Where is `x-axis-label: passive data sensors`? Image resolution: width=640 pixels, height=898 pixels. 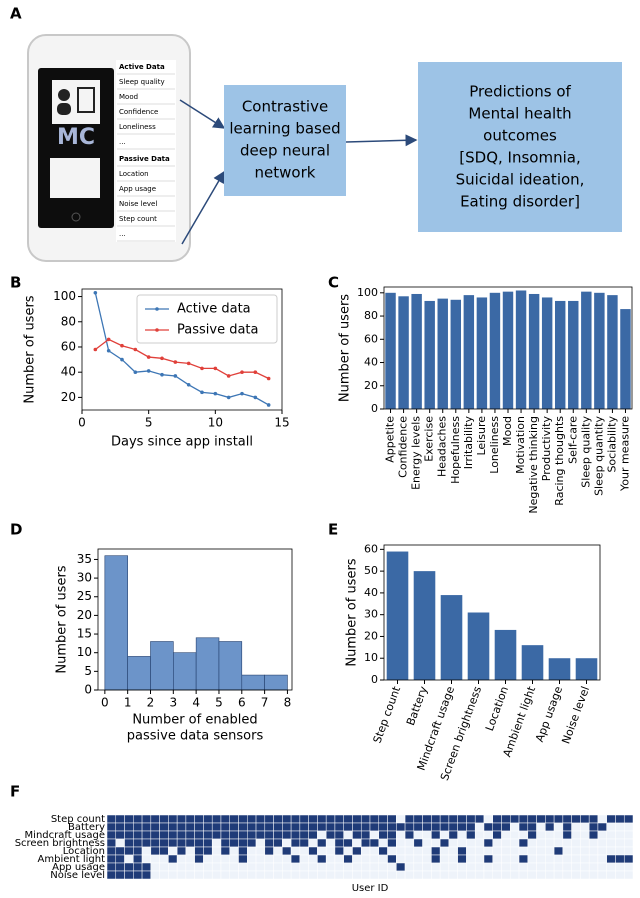
x-axis-label: passive data sensors is located at coordinates (195, 736).